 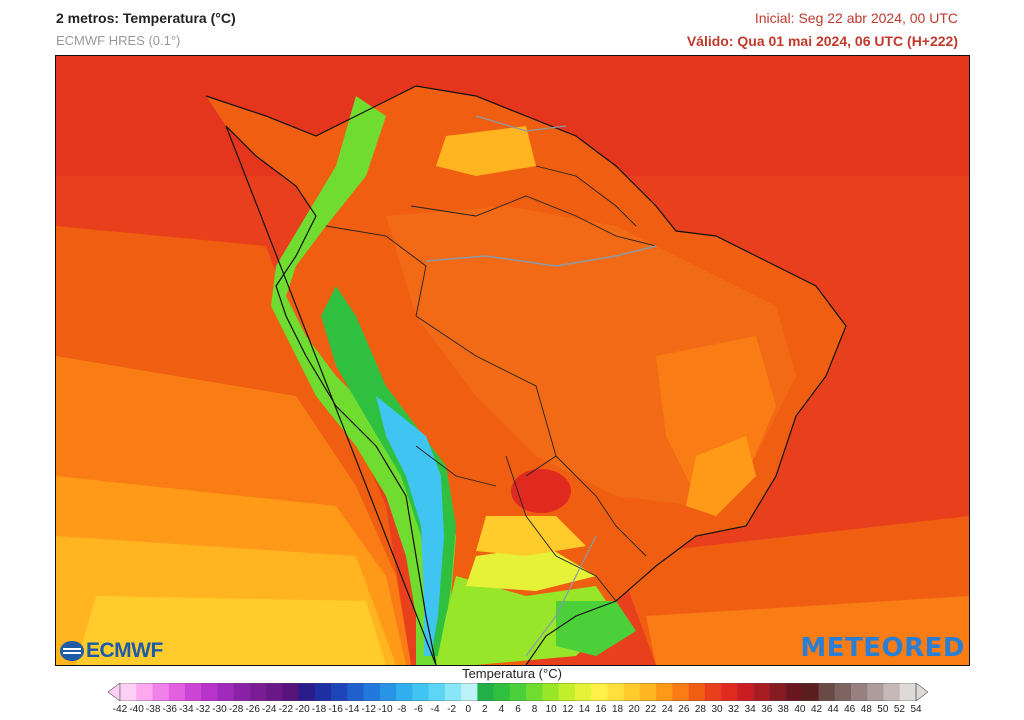 I want to click on colorbar-tick-label: 20, so click(x=634, y=709).